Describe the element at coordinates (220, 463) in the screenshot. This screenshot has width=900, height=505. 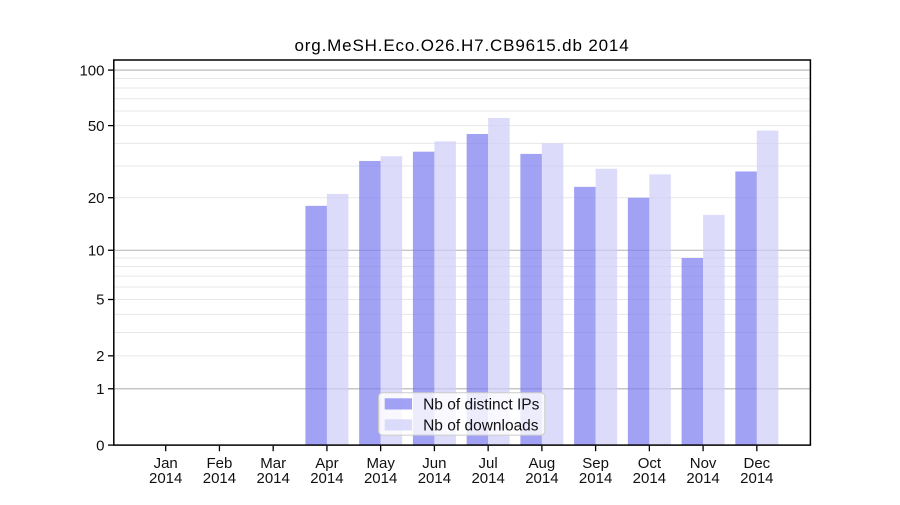
I see `svg-text: Feb` at that location.